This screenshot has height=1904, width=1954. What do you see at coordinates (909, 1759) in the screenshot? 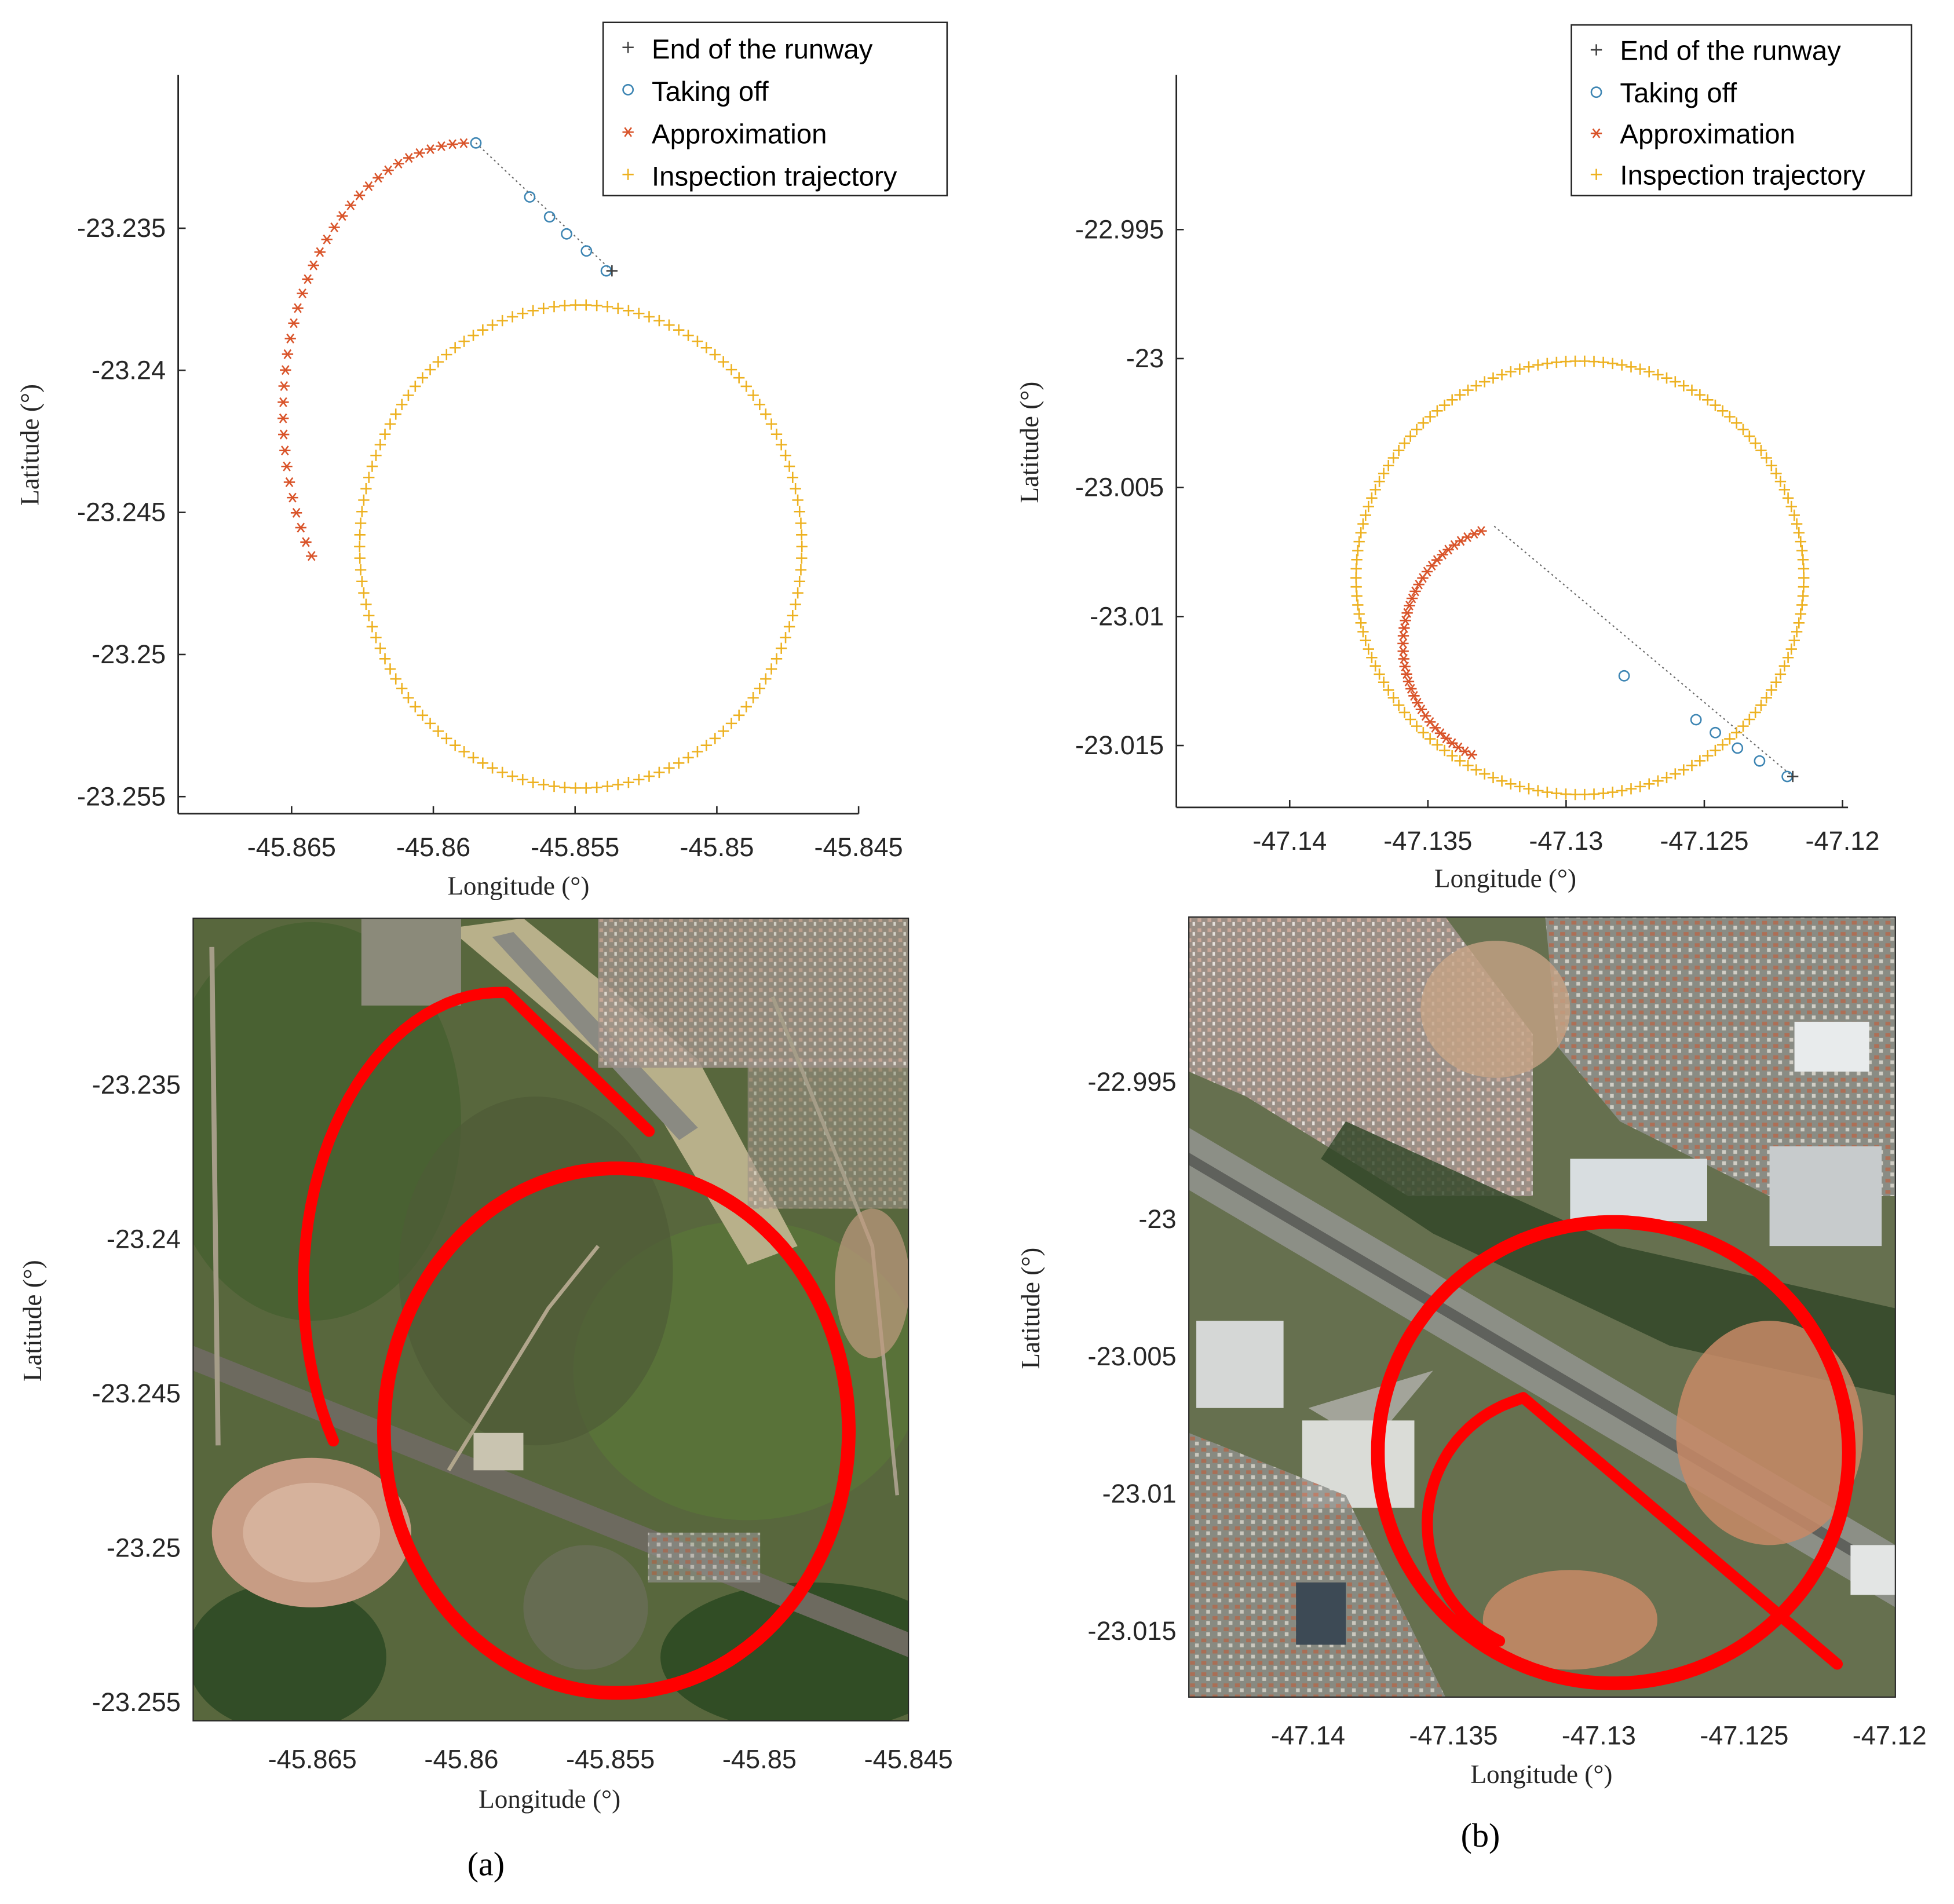
I see `x-tick-label: -45.845` at bounding box center [909, 1759].